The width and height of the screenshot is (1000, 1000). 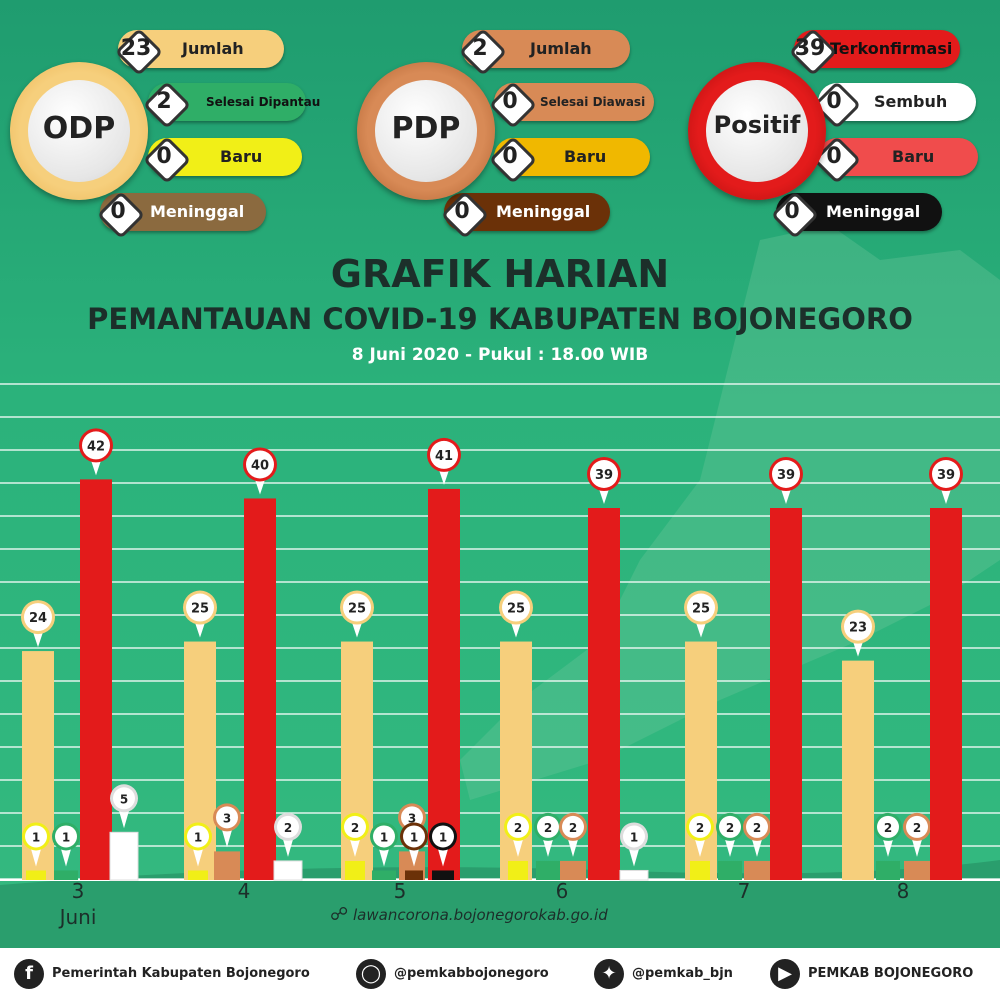 What do you see at coordinates (562, 891) in the screenshot?
I see `x-tick-label-6: 6` at bounding box center [562, 891].